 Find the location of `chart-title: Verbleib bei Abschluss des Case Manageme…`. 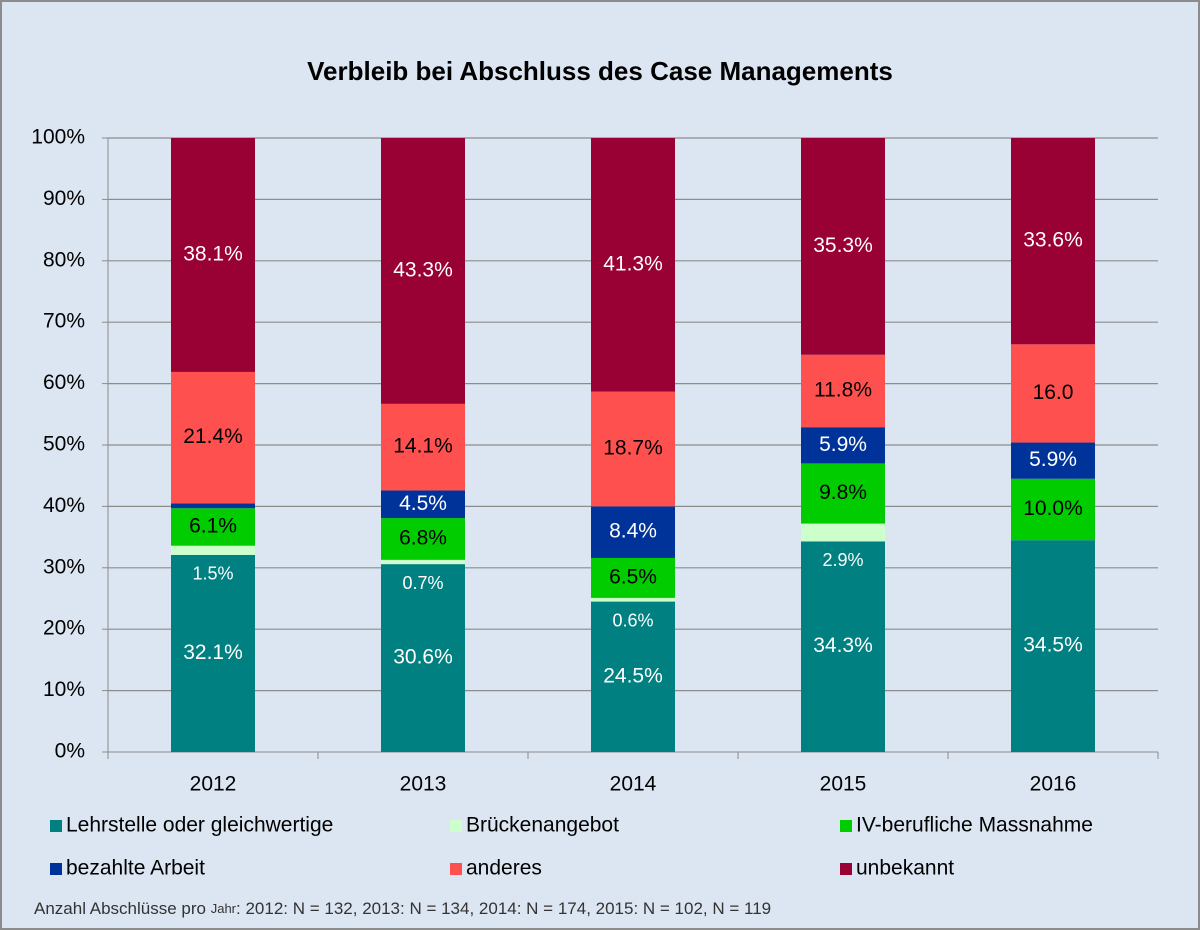

chart-title: Verbleib bei Abschluss des Case Manageme… is located at coordinates (600, 71).